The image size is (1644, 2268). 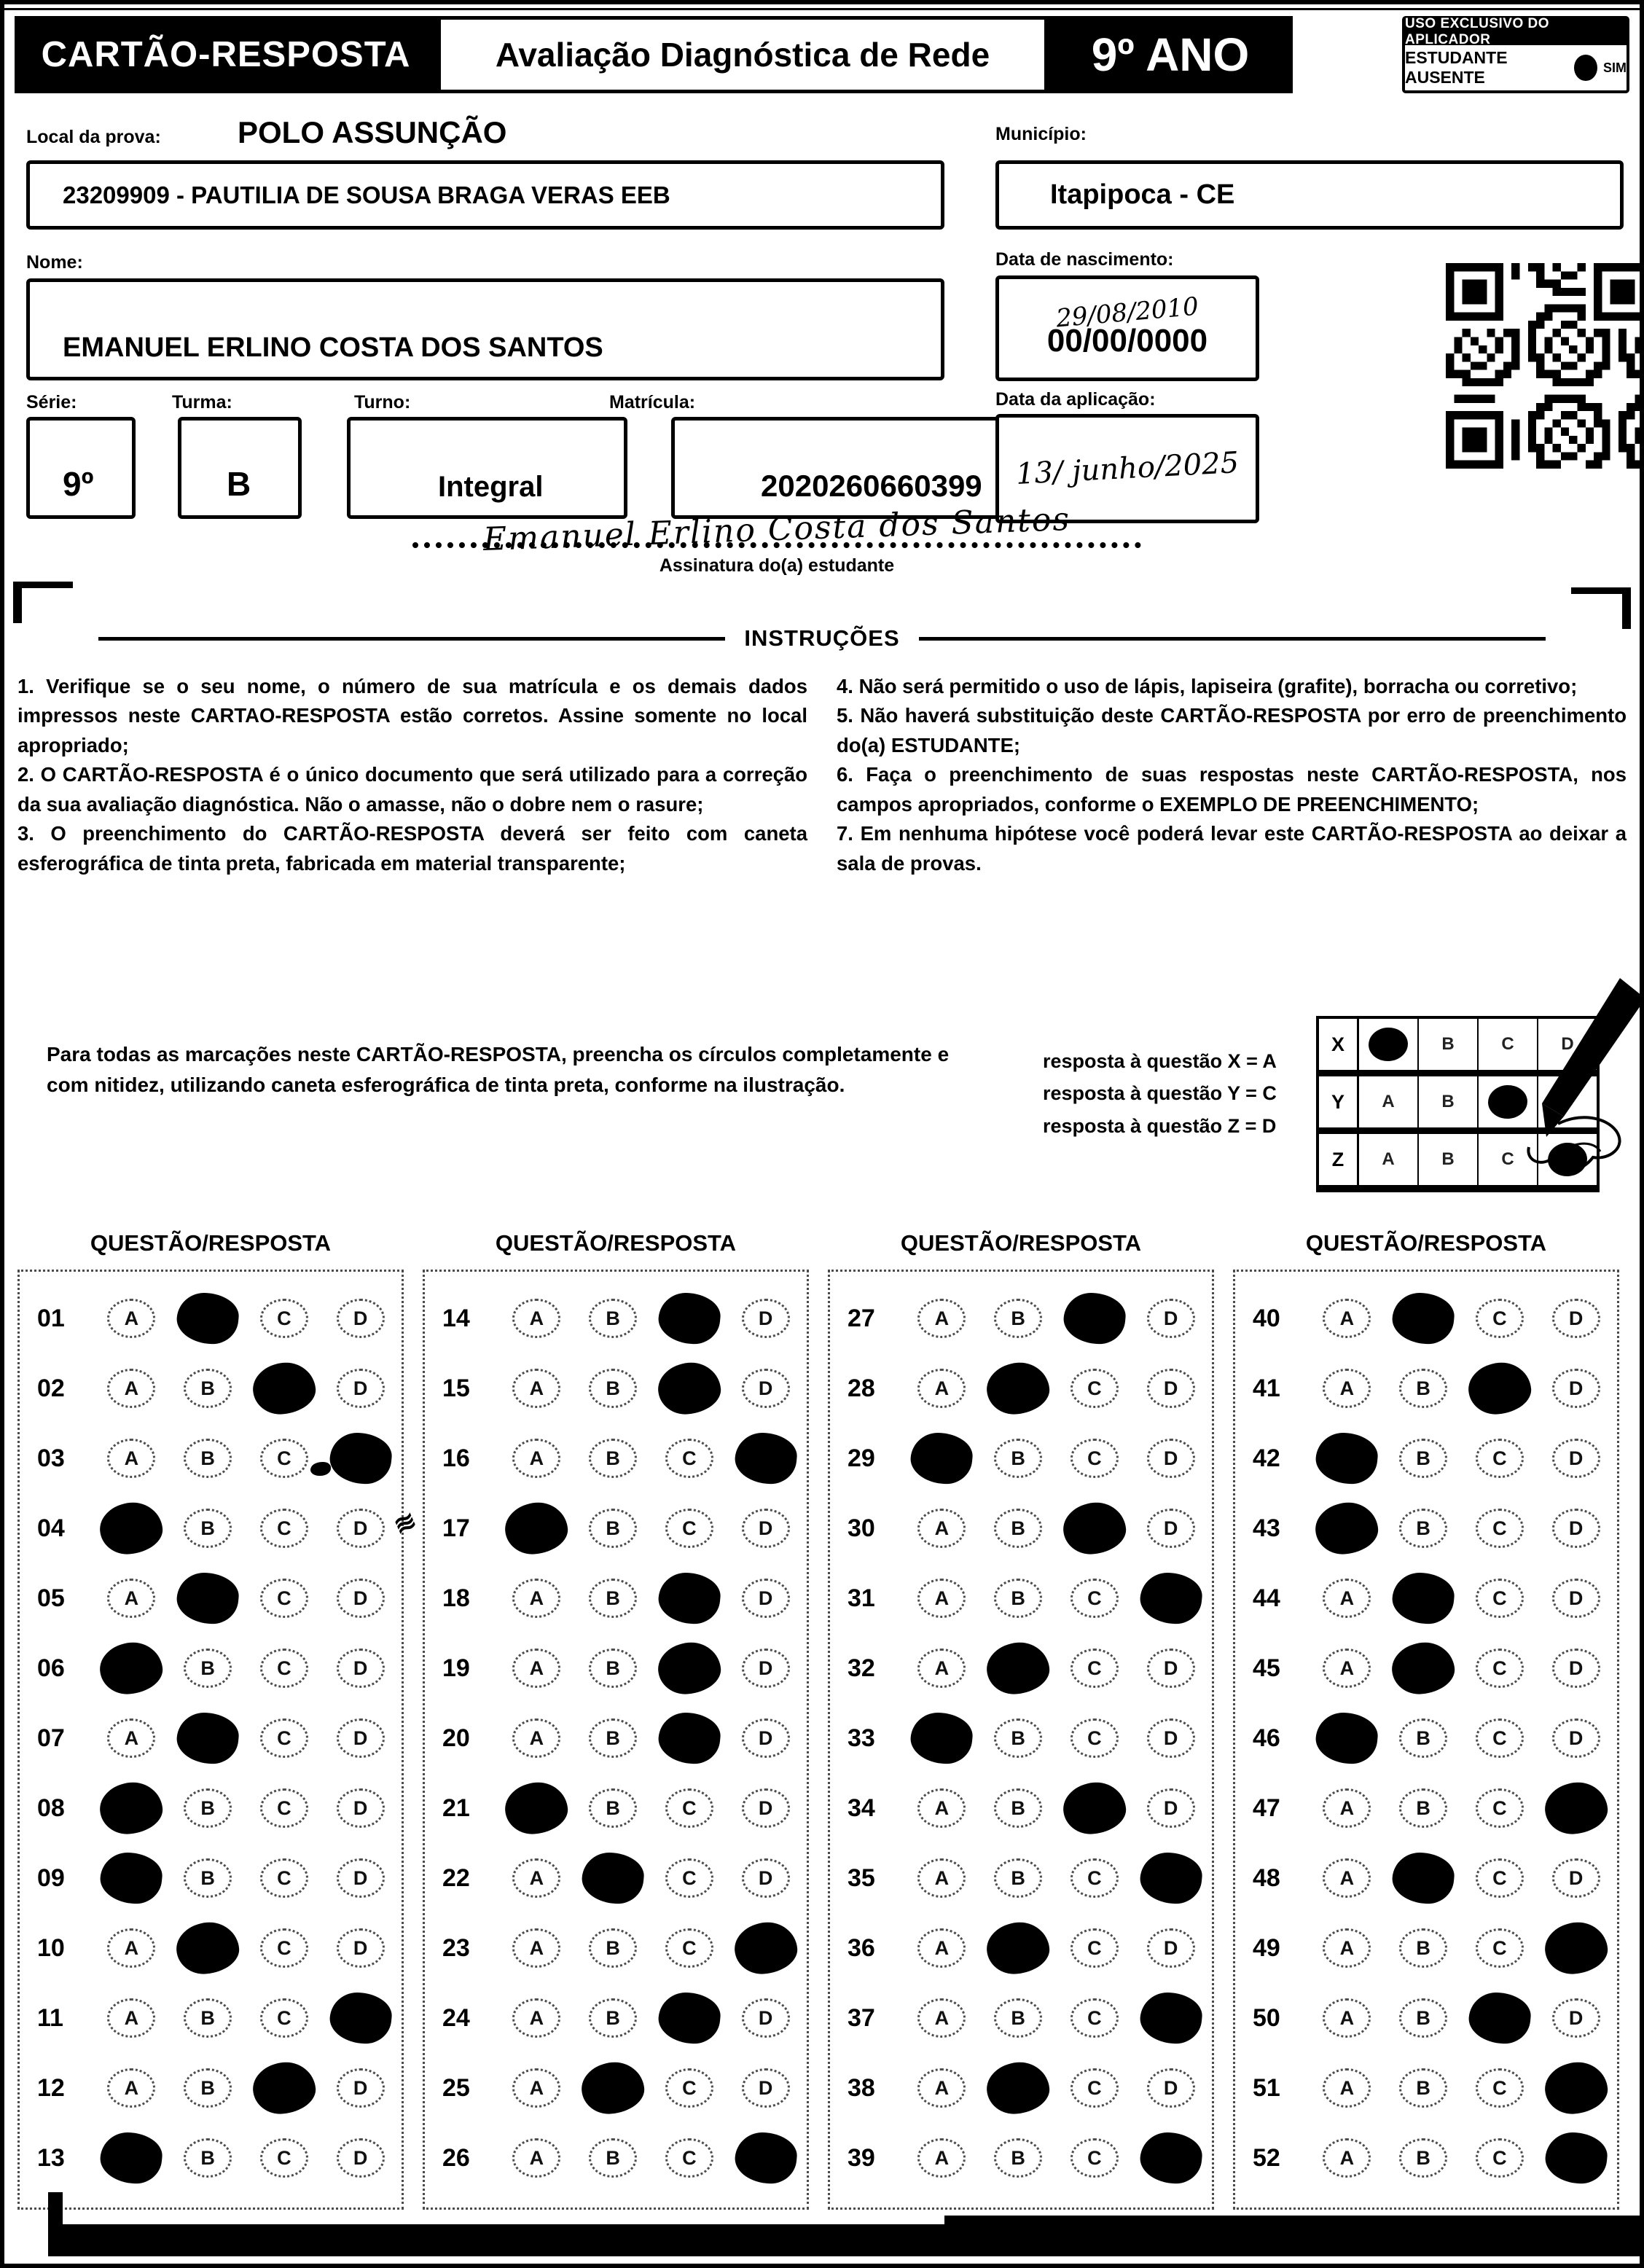 What do you see at coordinates (689, 2018) in the screenshot?
I see `bubble-24-C: C` at bounding box center [689, 2018].